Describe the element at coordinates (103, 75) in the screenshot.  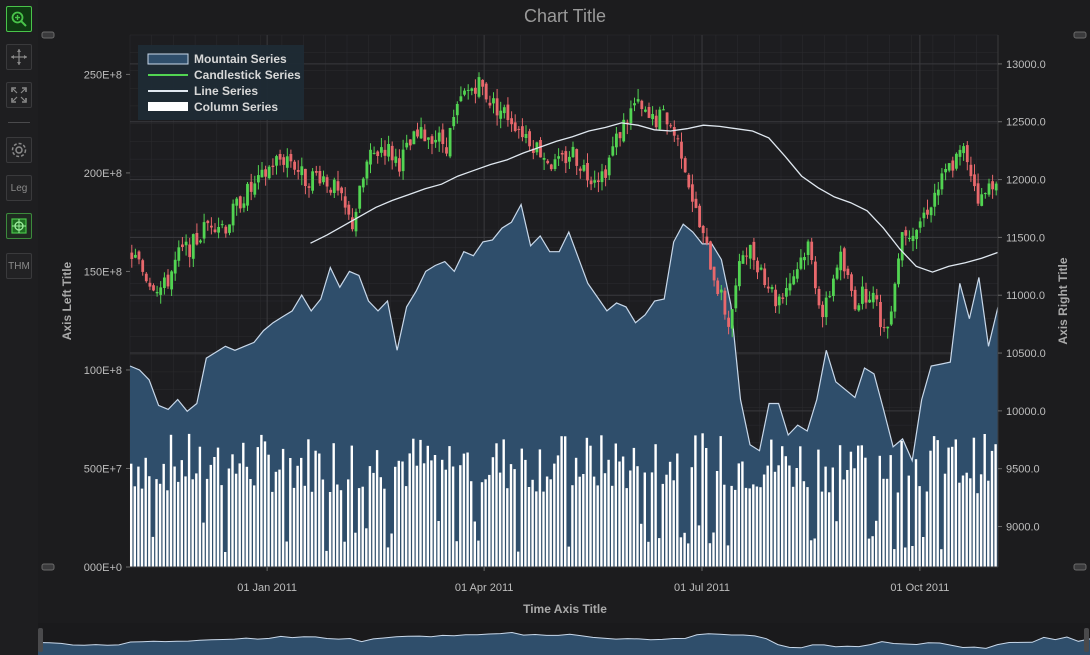
I see `y-left-tick-label: 250E+8` at that location.